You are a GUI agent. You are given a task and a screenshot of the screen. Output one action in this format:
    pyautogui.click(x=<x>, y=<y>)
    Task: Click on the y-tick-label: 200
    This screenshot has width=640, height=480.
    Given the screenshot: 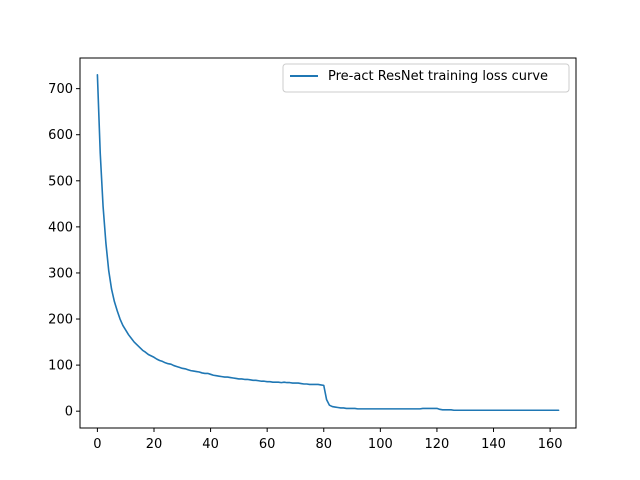 What is the action you would take?
    pyautogui.click(x=60, y=320)
    